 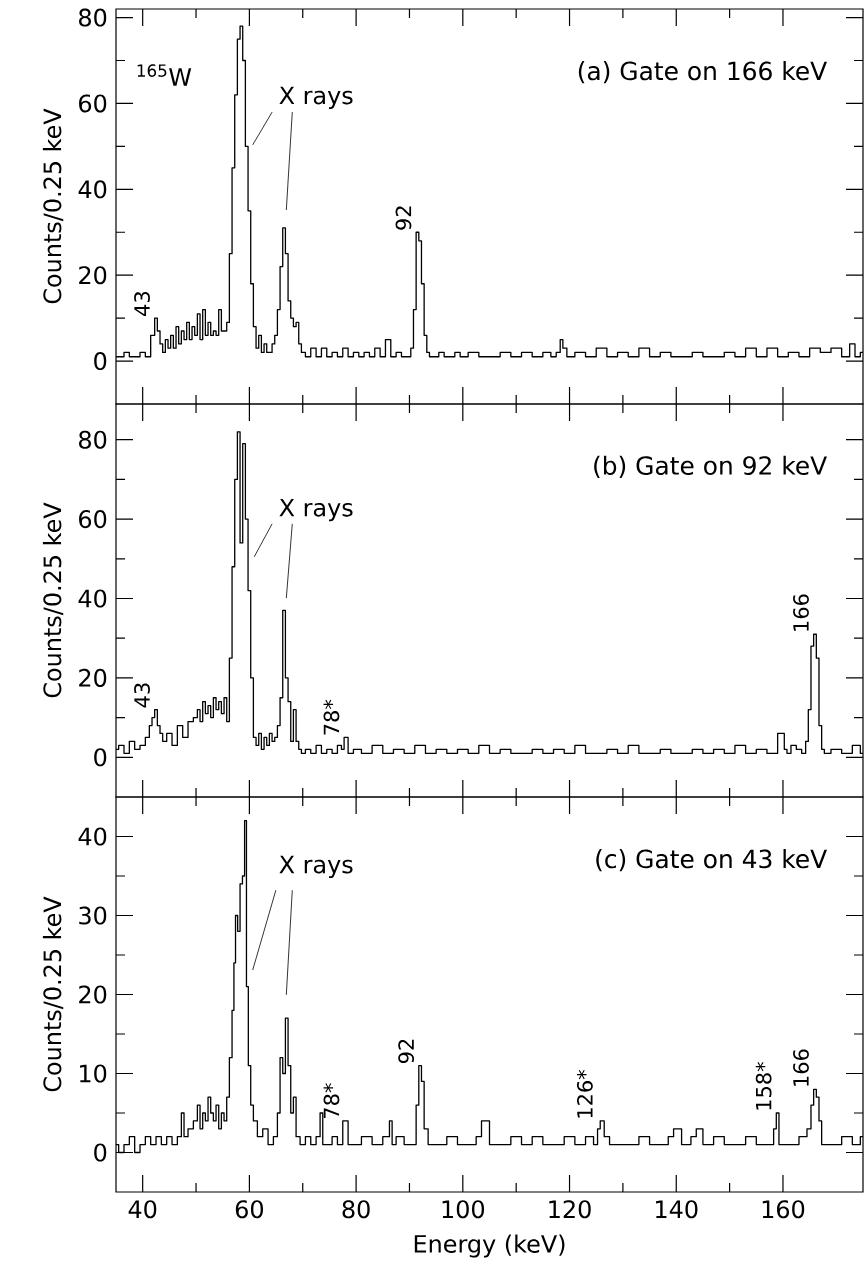 What do you see at coordinates (763, 1086) in the screenshot?
I see `annotation: 158*` at bounding box center [763, 1086].